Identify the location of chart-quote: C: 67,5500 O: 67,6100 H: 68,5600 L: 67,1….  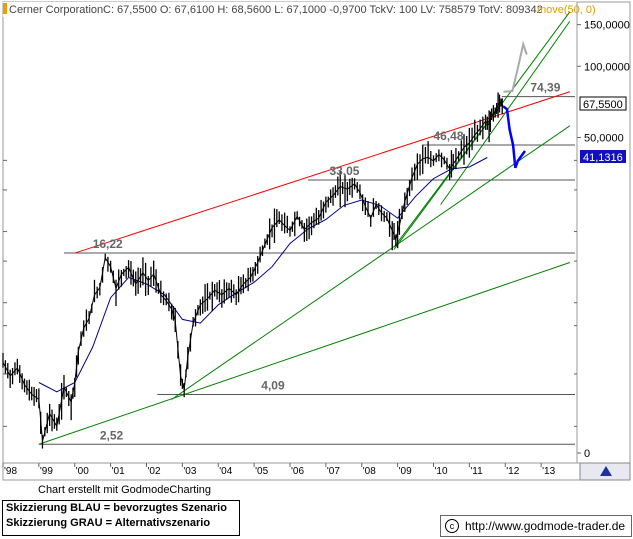
(323, 10).